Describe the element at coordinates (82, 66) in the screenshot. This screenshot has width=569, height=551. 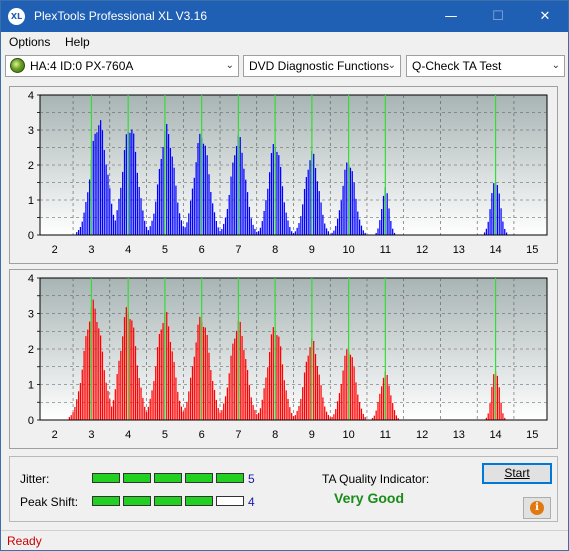
I see `drive-select-value: HA:4 ID:0 PX-760A` at that location.